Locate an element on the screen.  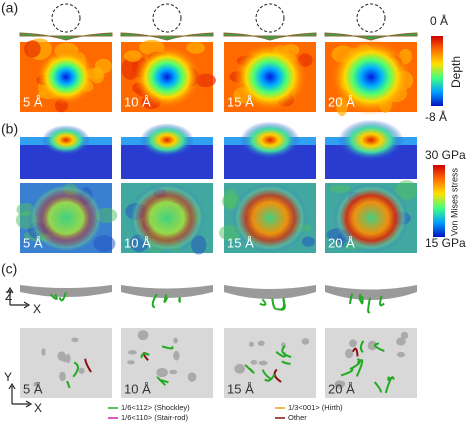
map-label: 15 Å is located at coordinates (240, 101).